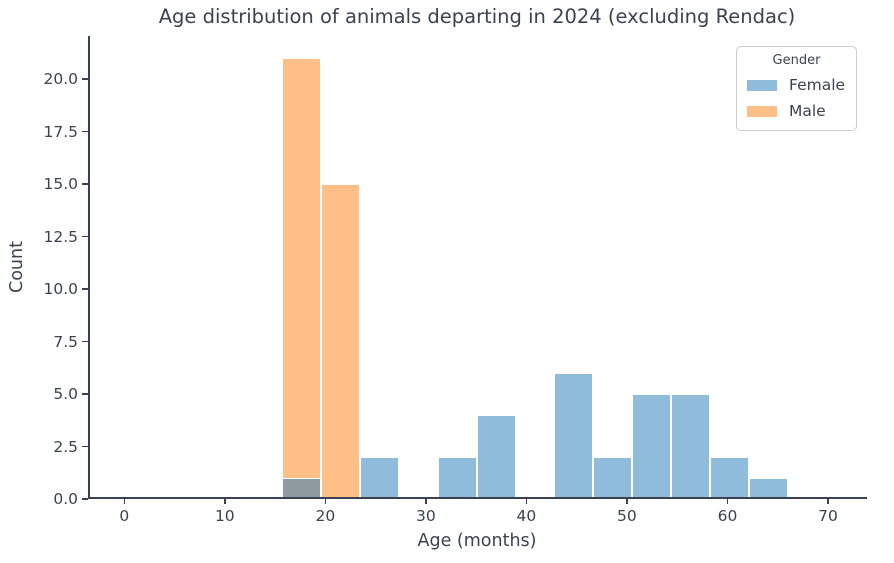  What do you see at coordinates (796, 60) in the screenshot?
I see `legend-title: Gender` at bounding box center [796, 60].